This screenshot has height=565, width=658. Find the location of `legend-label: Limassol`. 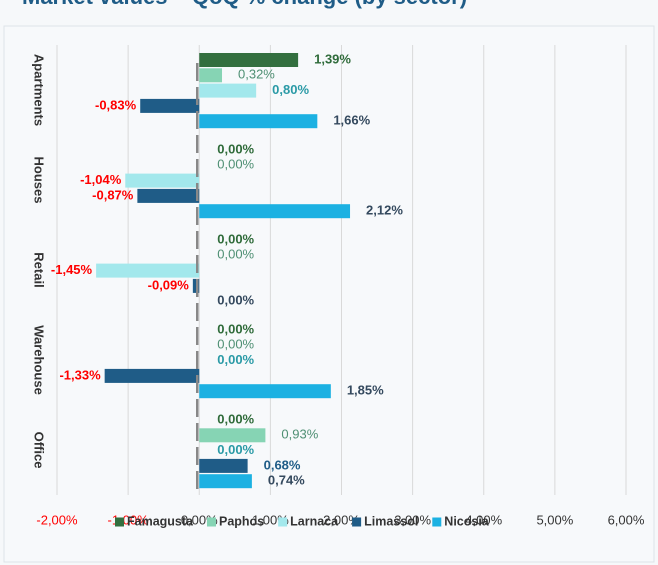

legend-label: Limassol is located at coordinates (391, 521).